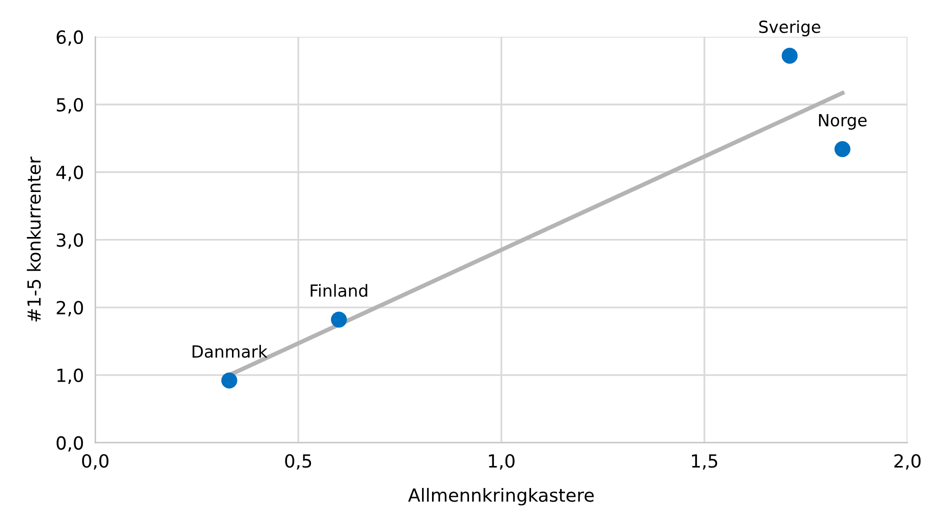  What do you see at coordinates (705, 462) in the screenshot?
I see `x-tick-label: 1,5` at bounding box center [705, 462].